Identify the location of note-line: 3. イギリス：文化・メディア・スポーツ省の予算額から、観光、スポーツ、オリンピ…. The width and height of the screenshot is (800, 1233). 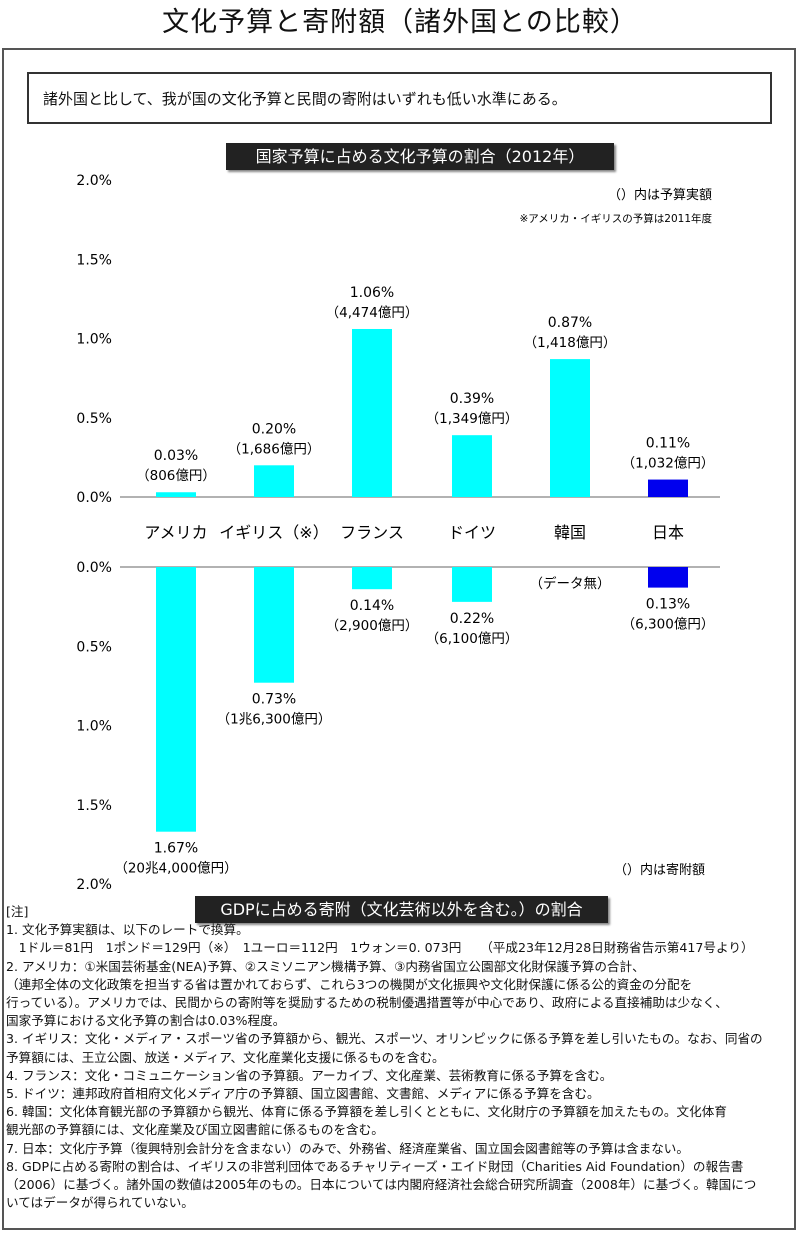
(384, 1039).